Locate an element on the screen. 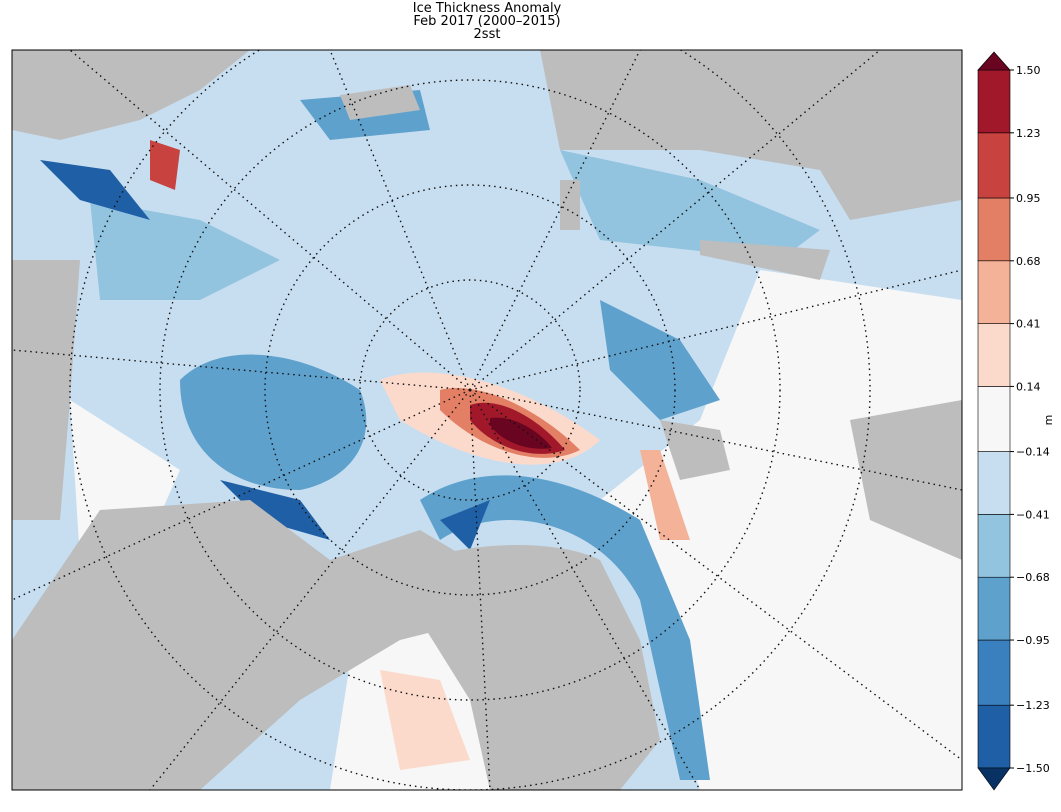 The width and height of the screenshot is (1061, 812). map-subtitle: Feb 2017 (2000–2015) is located at coordinates (486, 21).